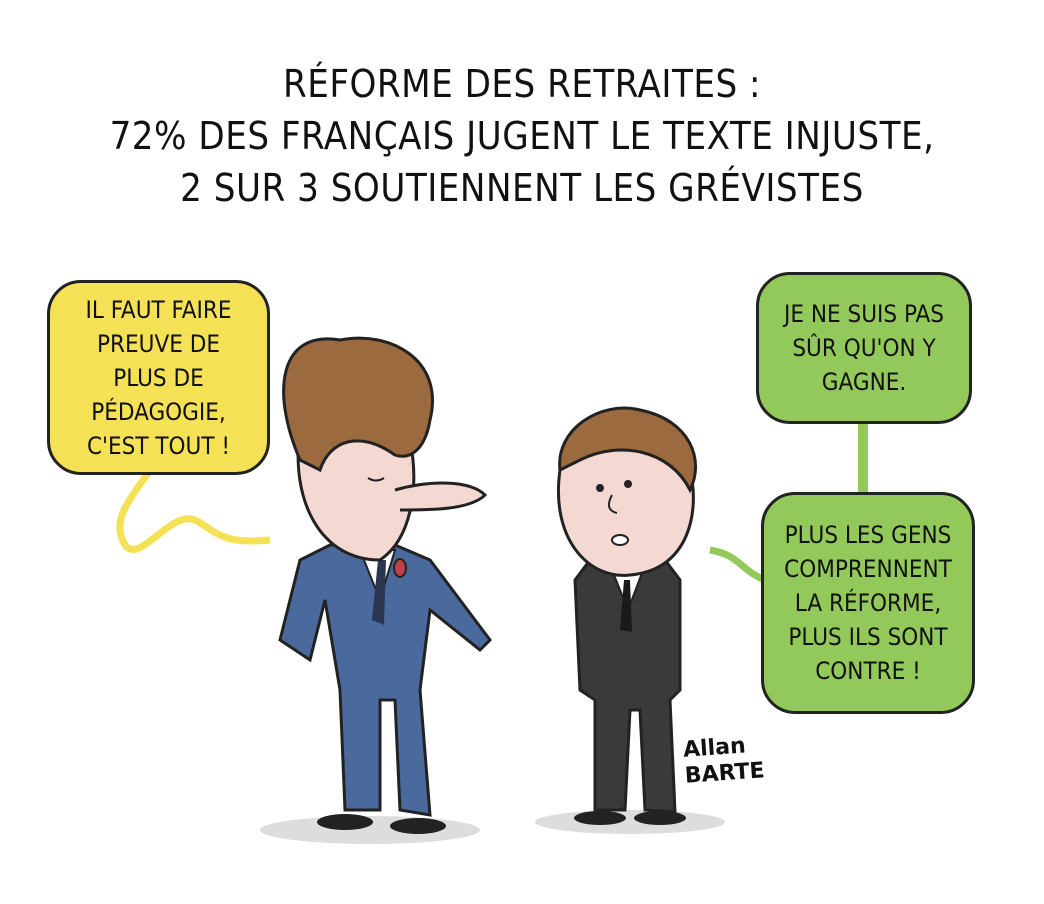 The height and width of the screenshot is (904, 1044). What do you see at coordinates (385, 585) in the screenshot?
I see `character-left` at bounding box center [385, 585].